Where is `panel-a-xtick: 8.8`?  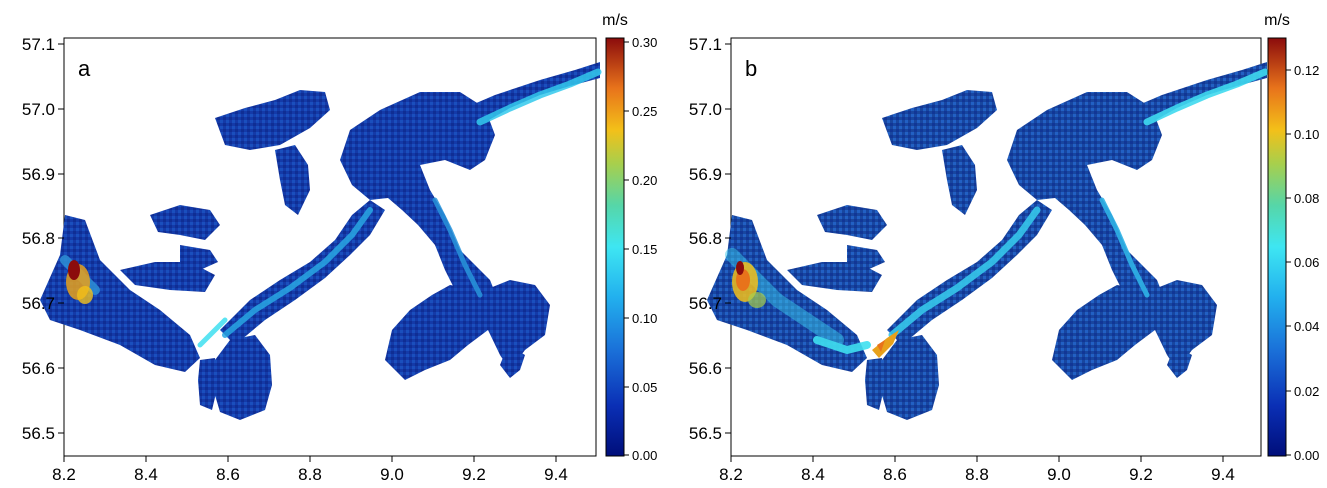
panel-a-xtick: 8.8 is located at coordinates (310, 474).